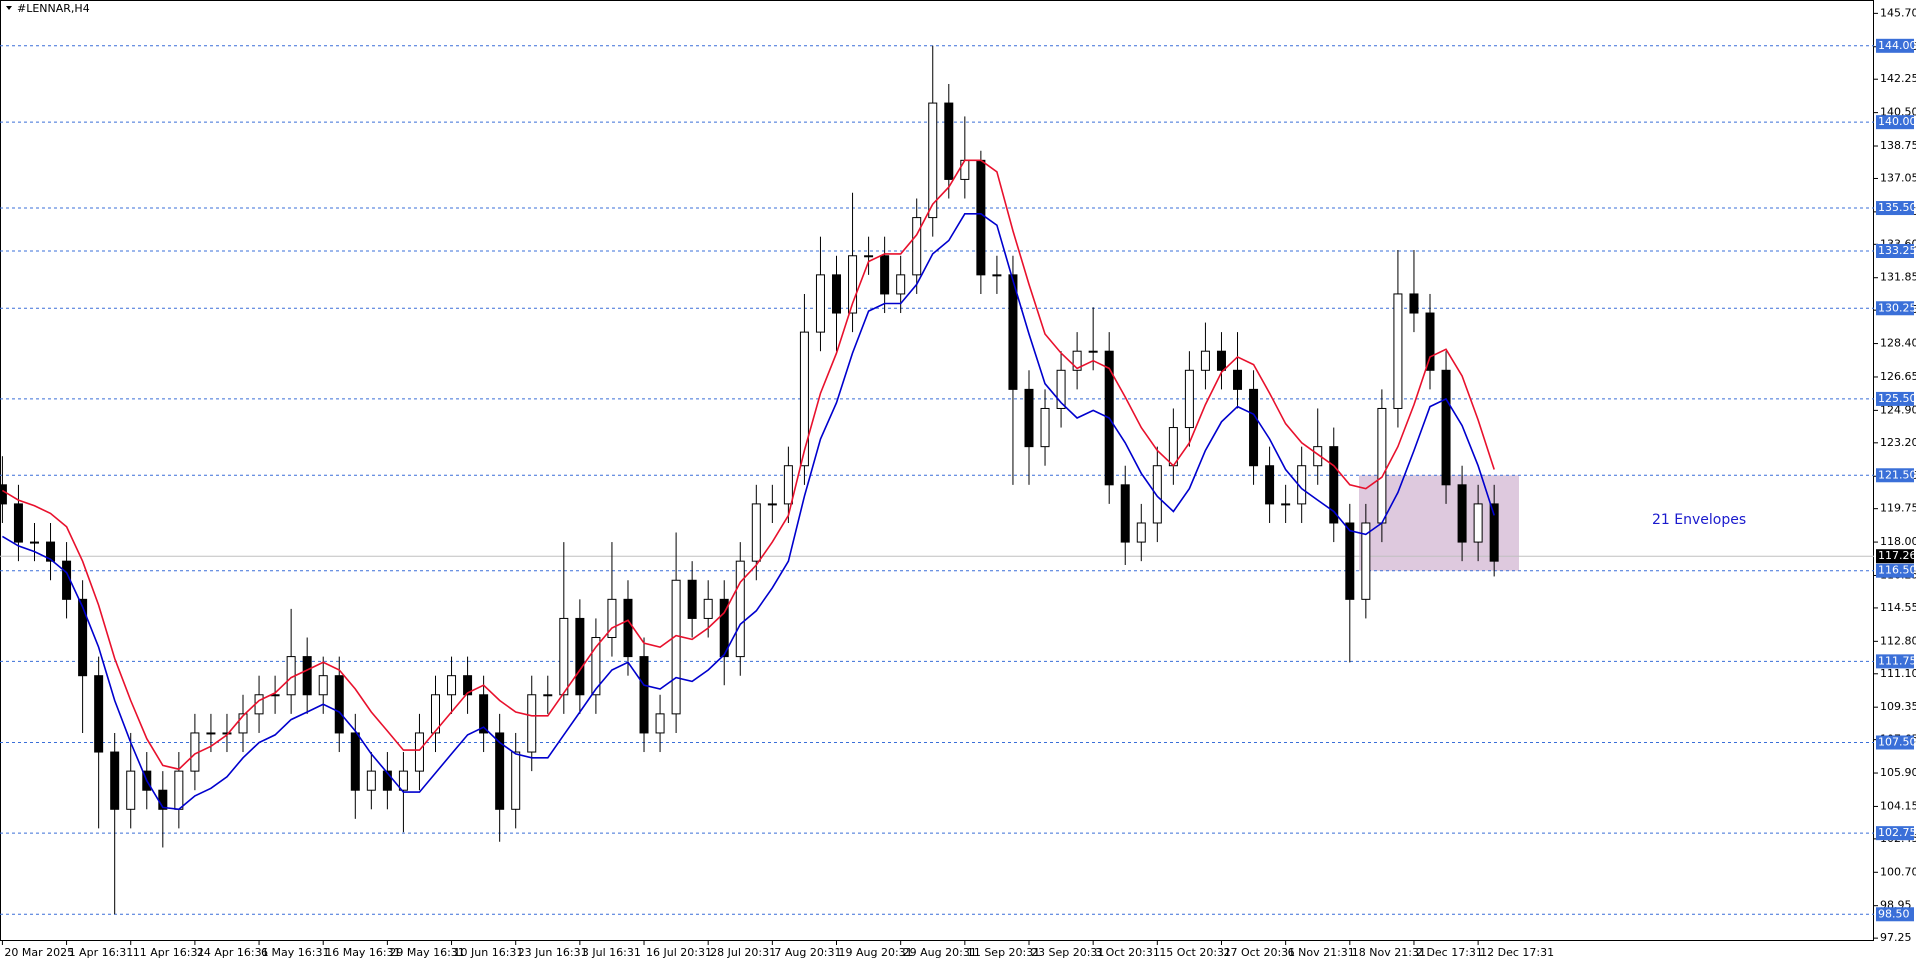 The image size is (1916, 963). Describe the element at coordinates (1127, 952) in the screenshot. I see `x-tick-label: 3 Oct 20:31` at that location.